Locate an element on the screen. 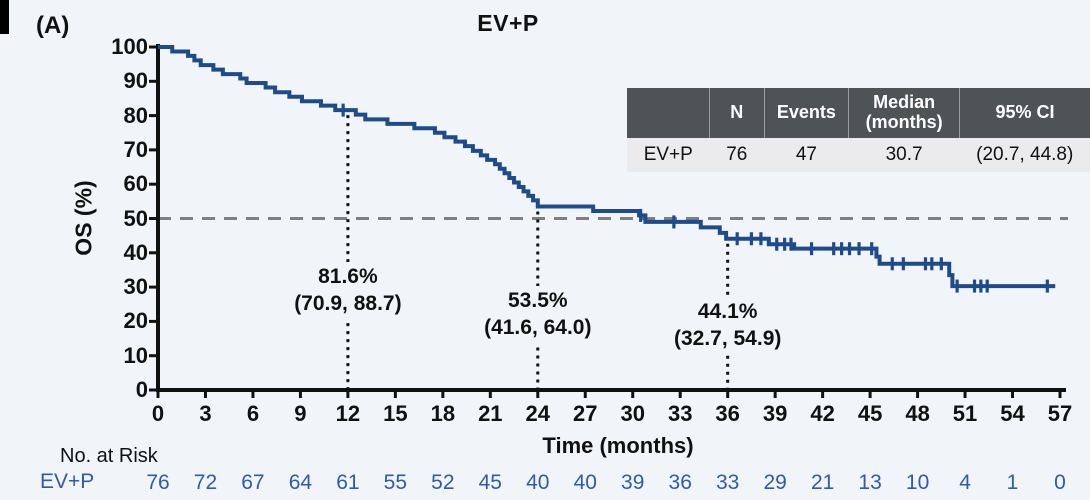 Image resolution: width=1090 pixels, height=500 pixels. y-tick-label-30: 30 is located at coordinates (135, 287).